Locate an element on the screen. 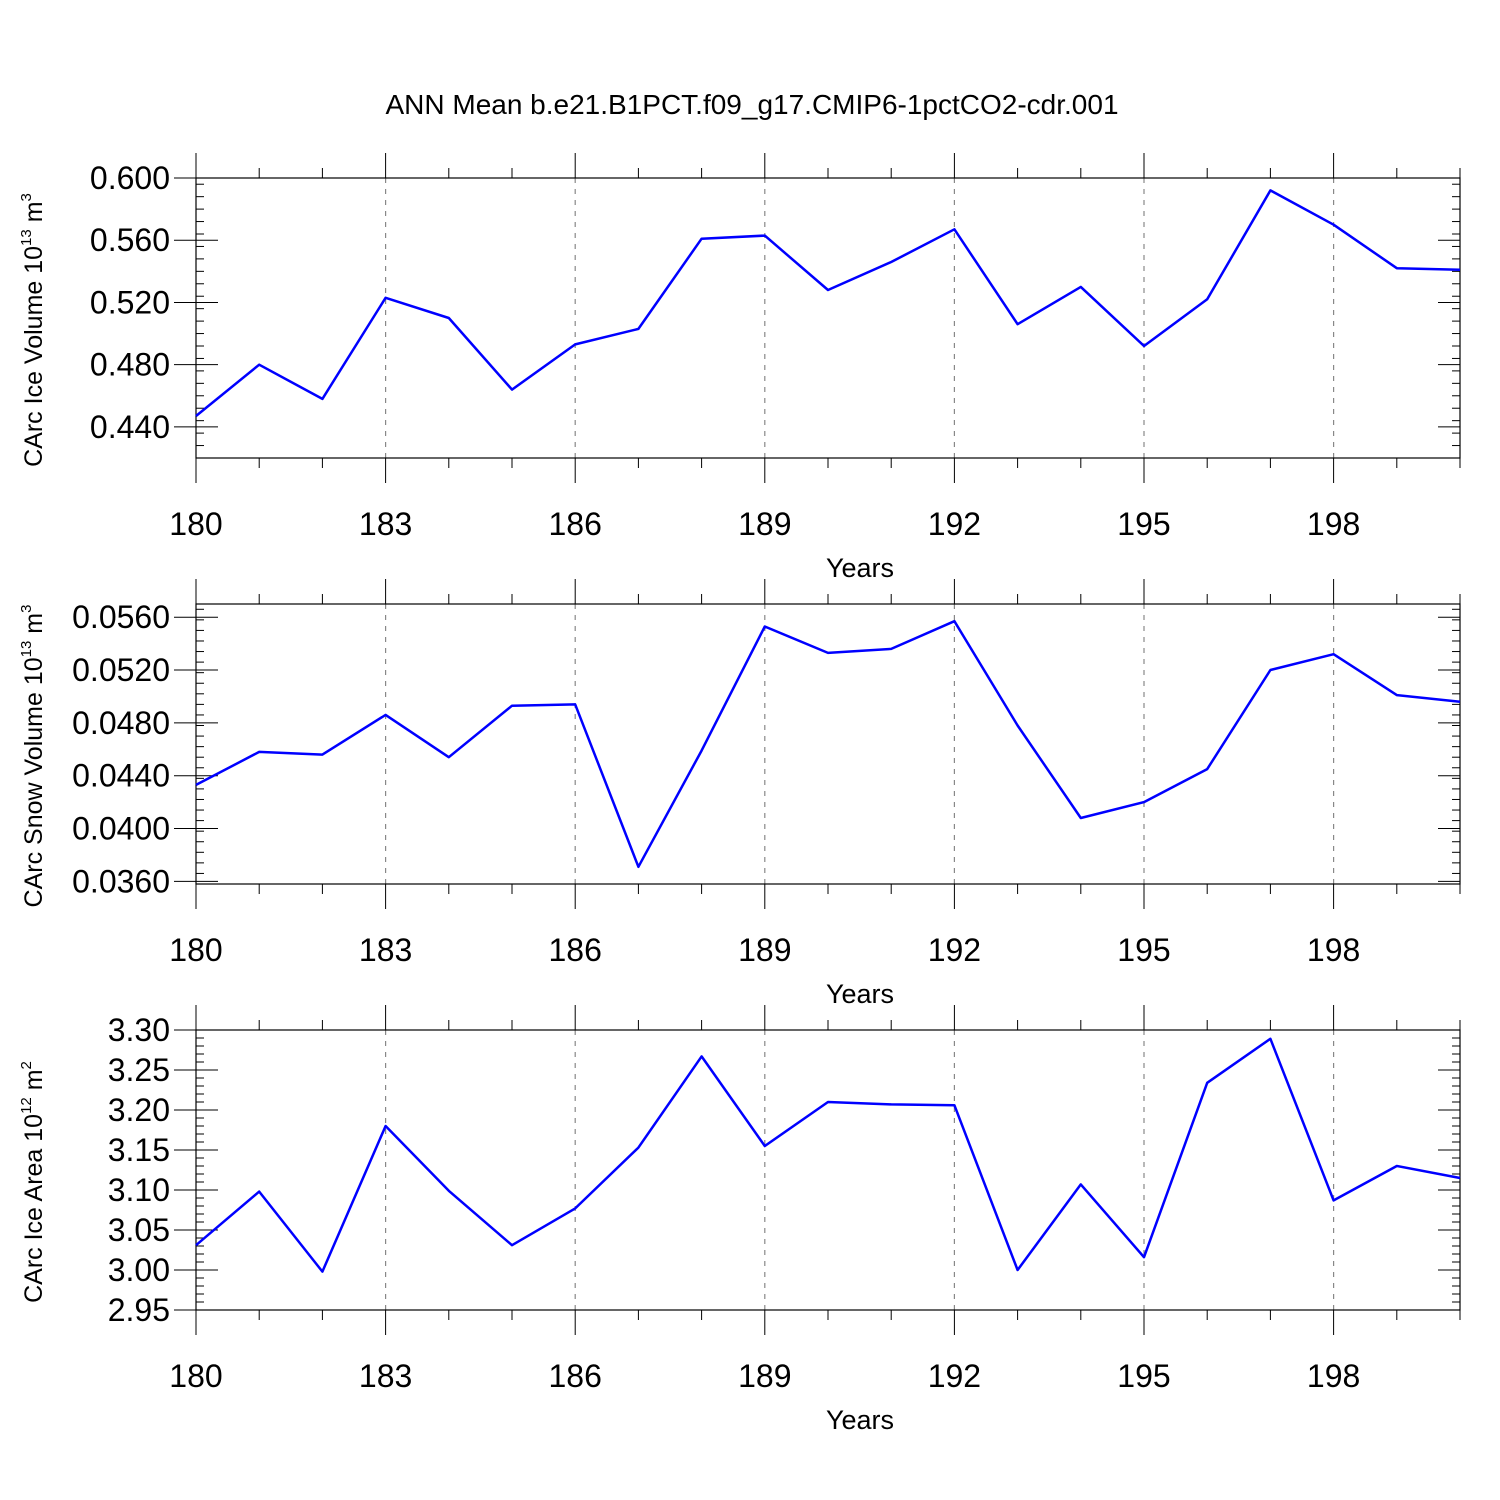 The height and width of the screenshot is (1500, 1500). y-axis-title: CArc Snow Volume 1013 m3 is located at coordinates (33, 756).